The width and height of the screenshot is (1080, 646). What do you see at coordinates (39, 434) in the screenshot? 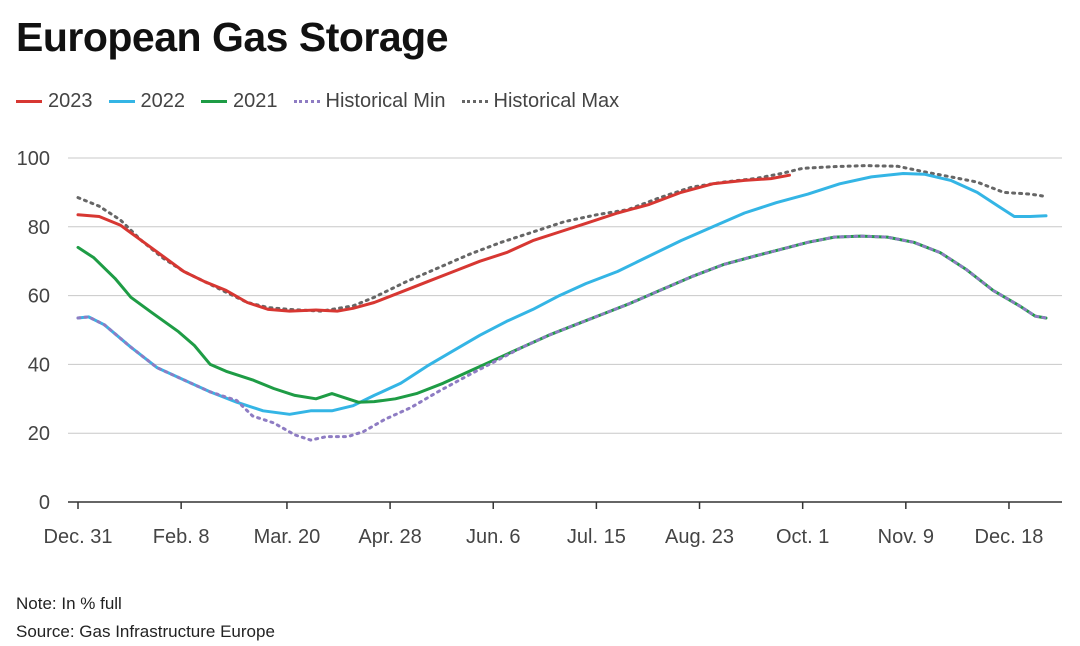
I see `y-tick-label: 20` at bounding box center [39, 434].